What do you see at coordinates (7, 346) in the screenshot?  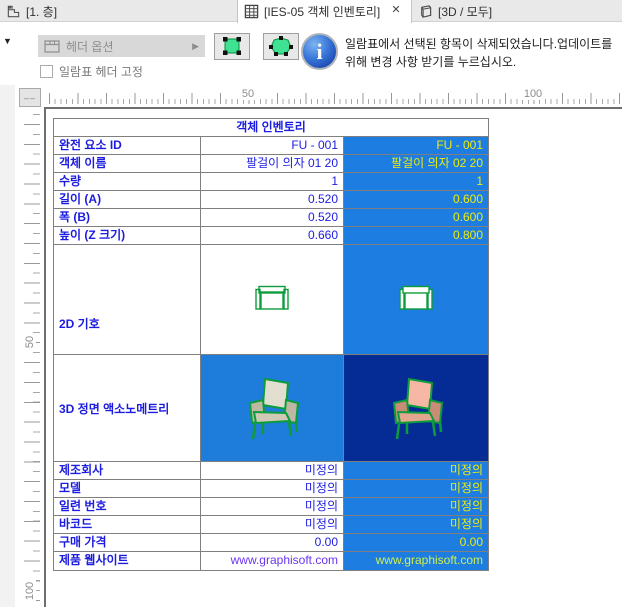 I see `pane-left-margin` at bounding box center [7, 346].